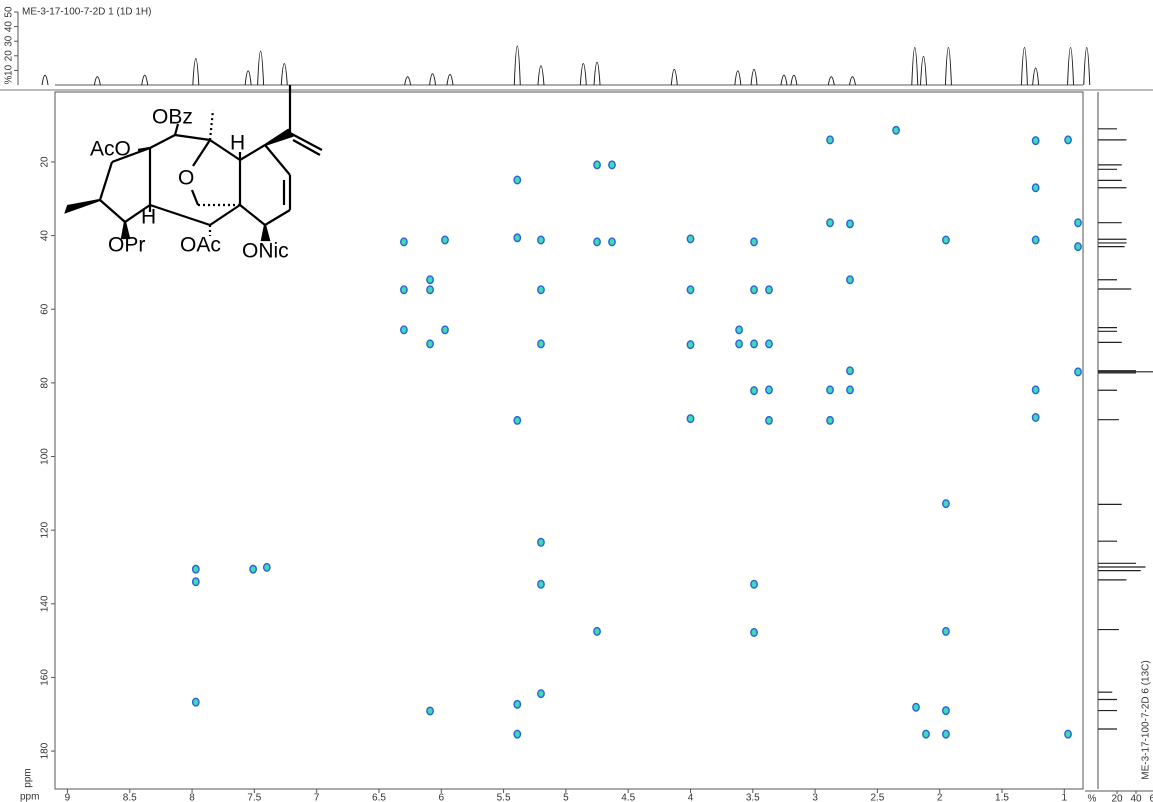 This screenshot has width=1153, height=802. Describe the element at coordinates (130, 797) in the screenshot. I see `x-tick-label: 8.5` at that location.